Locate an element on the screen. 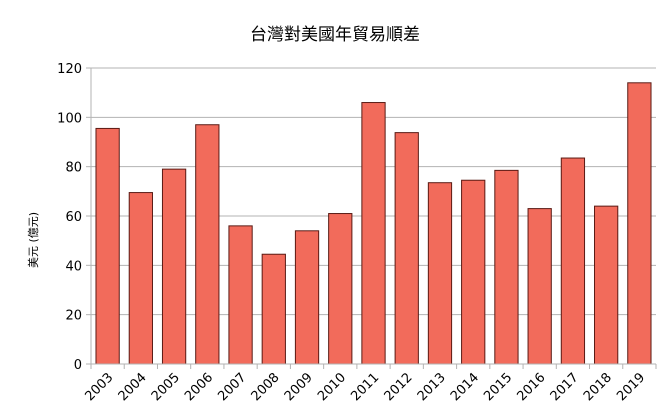  x-tick-label: 2018 is located at coordinates (598, 387).